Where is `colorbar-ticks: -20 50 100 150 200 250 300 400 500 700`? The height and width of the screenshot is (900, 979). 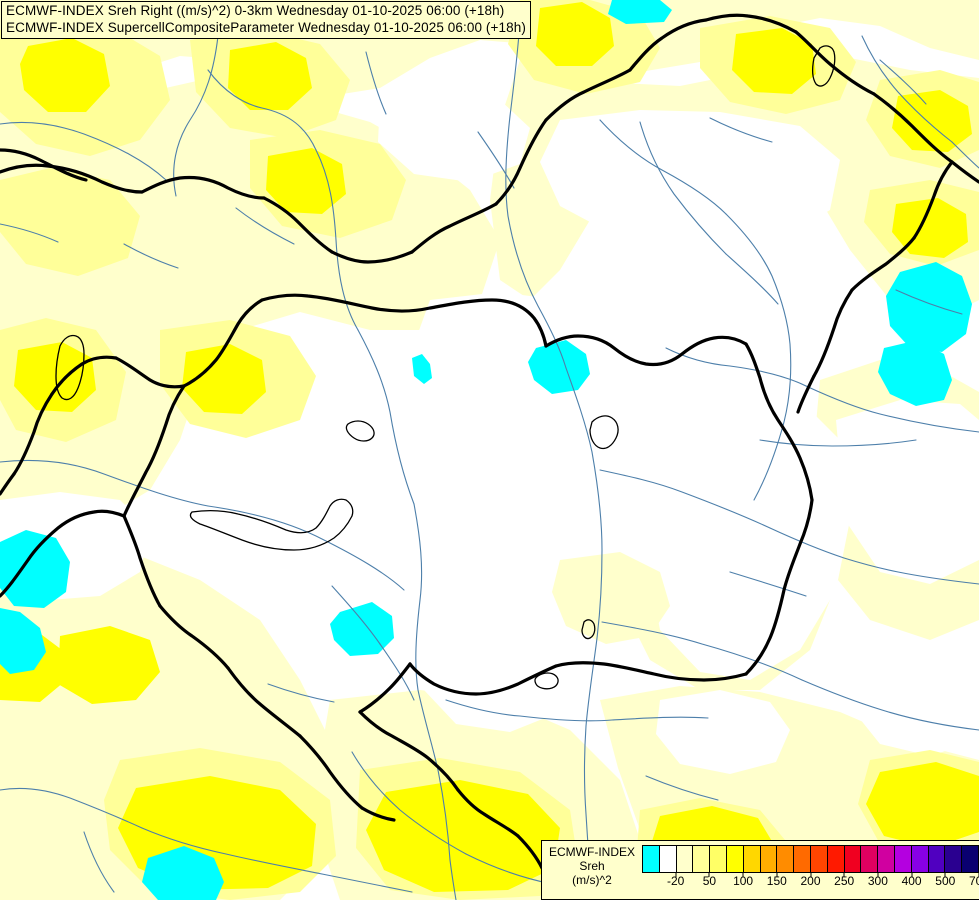
colorbar-ticks: -20 50 100 150 200 250 300 400 500 700 is located at coordinates (810, 883).